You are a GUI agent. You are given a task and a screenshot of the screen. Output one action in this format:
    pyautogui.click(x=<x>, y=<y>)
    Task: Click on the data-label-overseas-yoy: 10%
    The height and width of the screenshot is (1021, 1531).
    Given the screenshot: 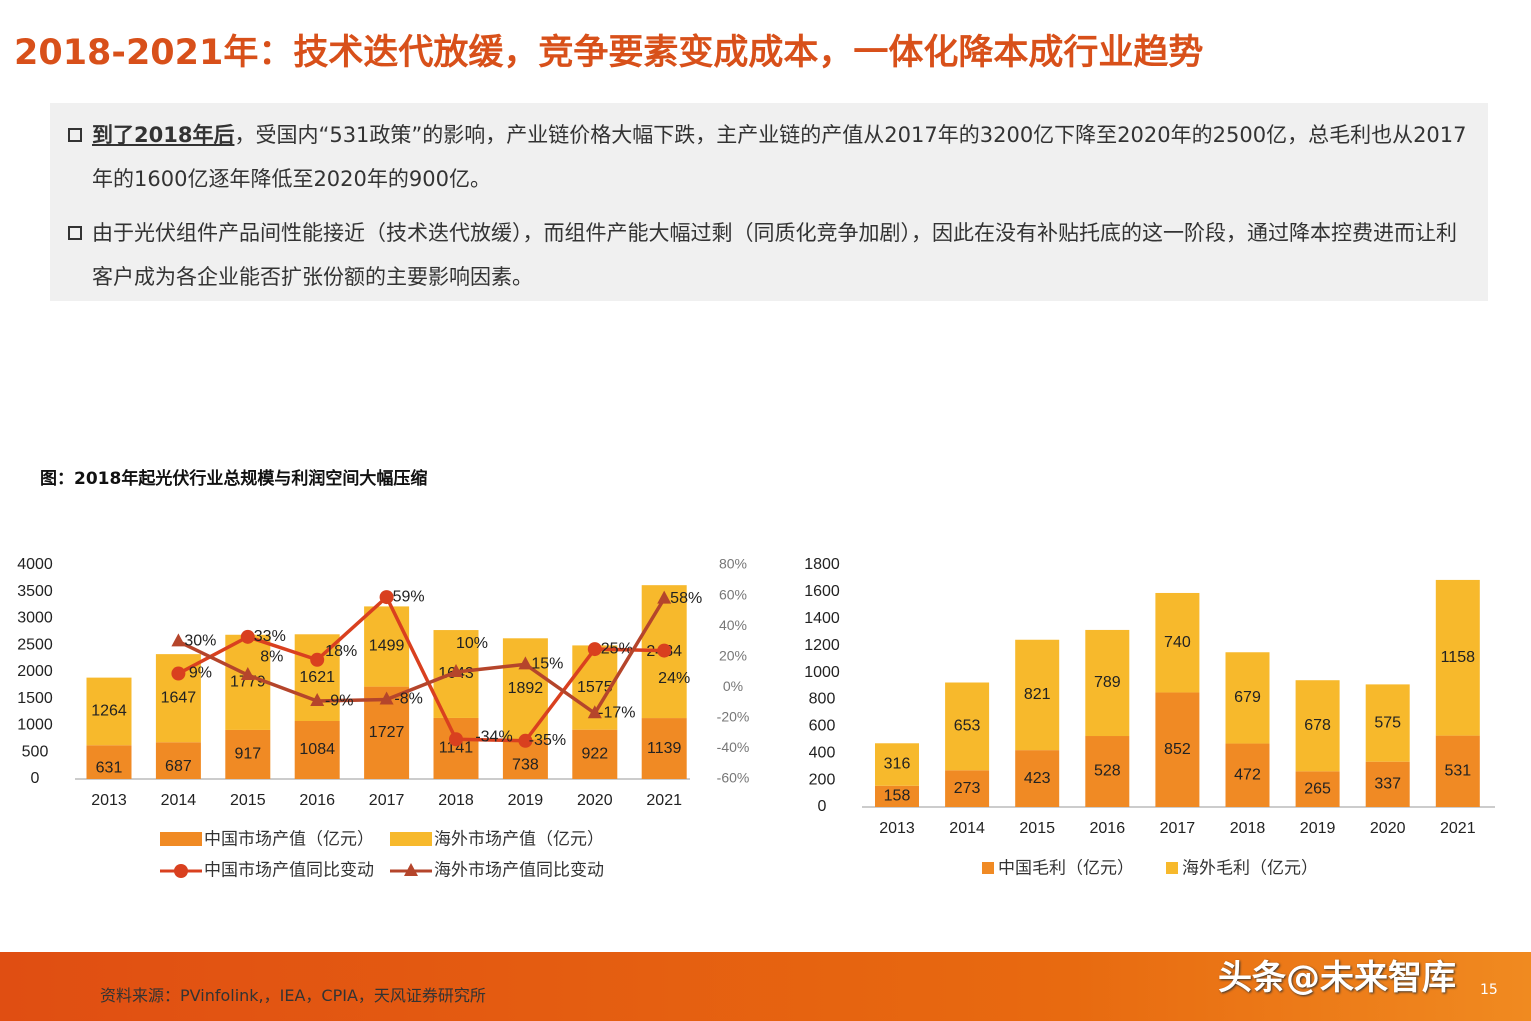 What is the action you would take?
    pyautogui.click(x=472, y=643)
    